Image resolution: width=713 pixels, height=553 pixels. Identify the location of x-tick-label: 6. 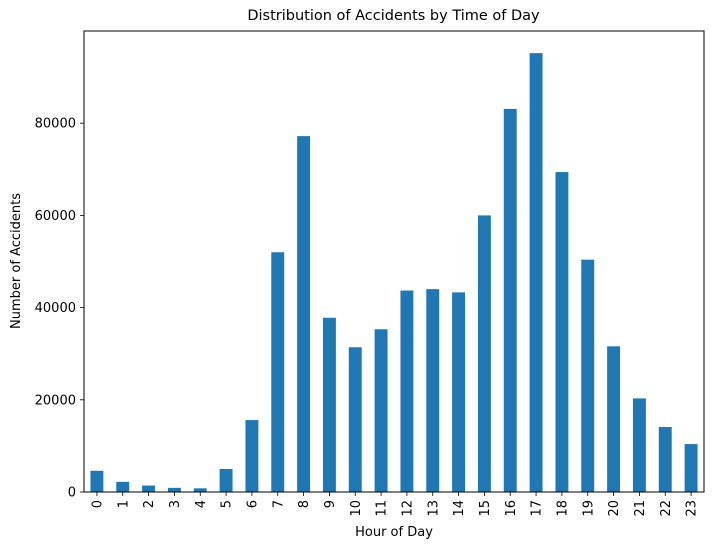
(252, 504).